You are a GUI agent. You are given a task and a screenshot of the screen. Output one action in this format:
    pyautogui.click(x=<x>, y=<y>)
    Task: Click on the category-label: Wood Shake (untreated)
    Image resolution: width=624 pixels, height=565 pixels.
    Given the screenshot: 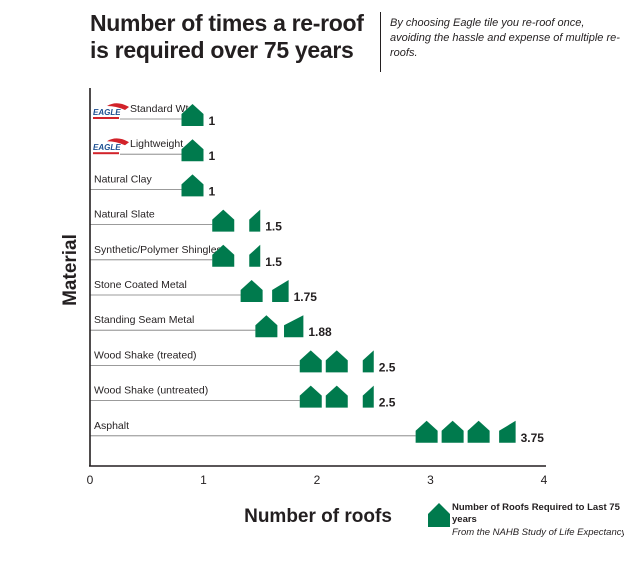 What is the action you would take?
    pyautogui.click(x=151, y=391)
    